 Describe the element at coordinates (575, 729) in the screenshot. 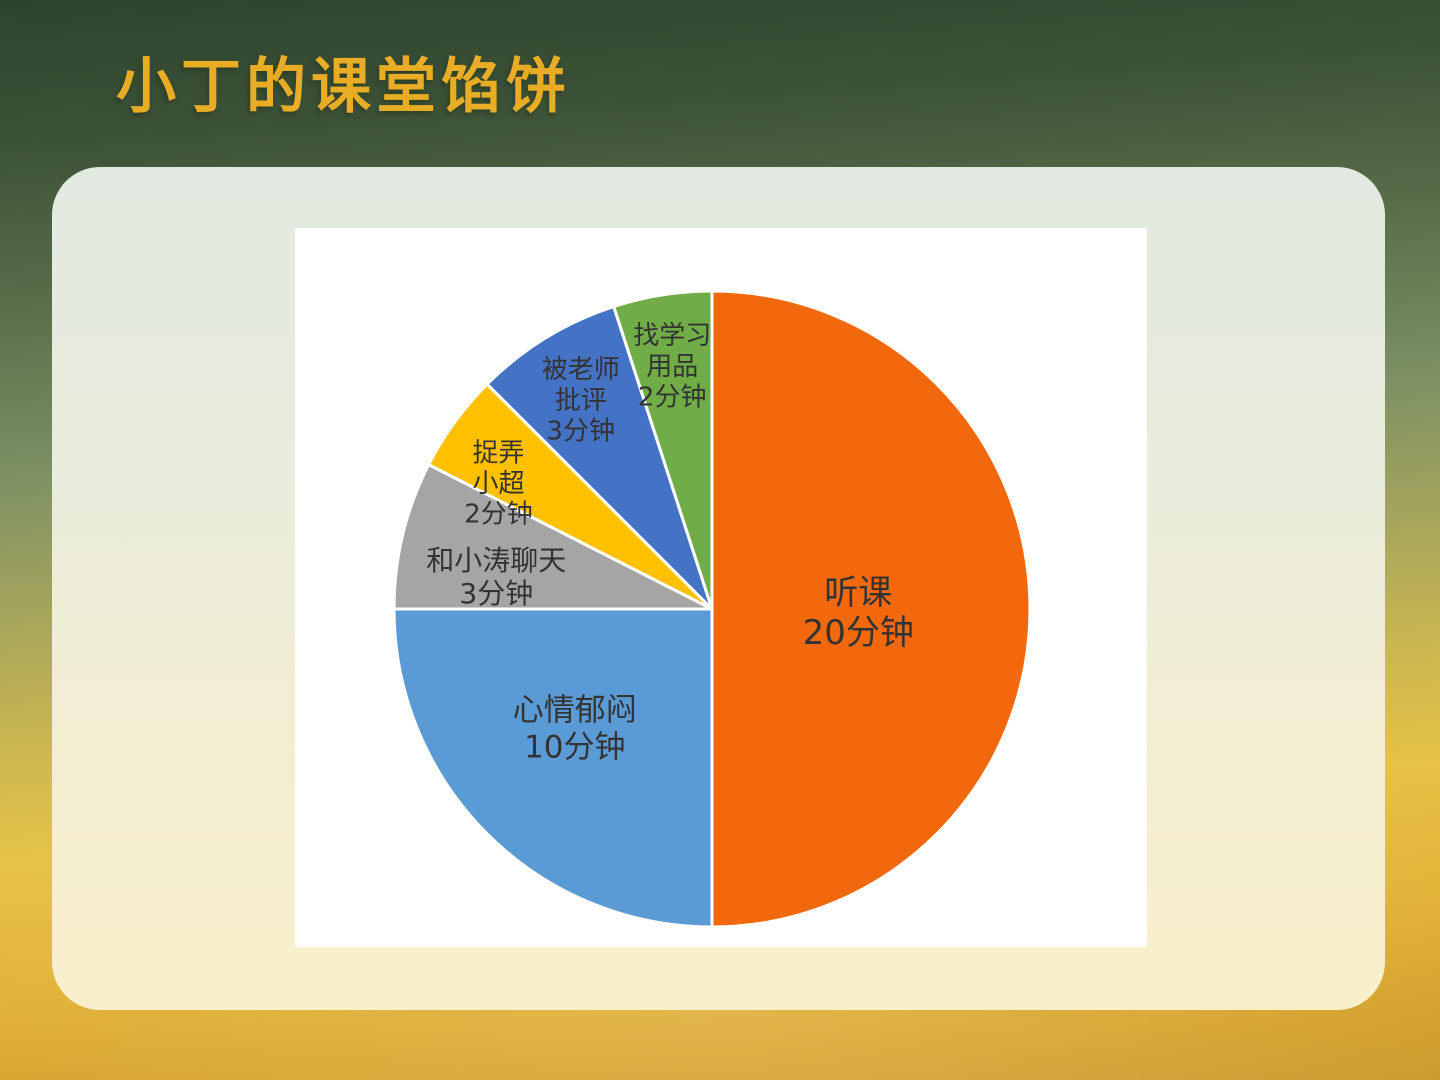

I see `pie-slice-label-2: 心情郁闷 10分钟` at that location.